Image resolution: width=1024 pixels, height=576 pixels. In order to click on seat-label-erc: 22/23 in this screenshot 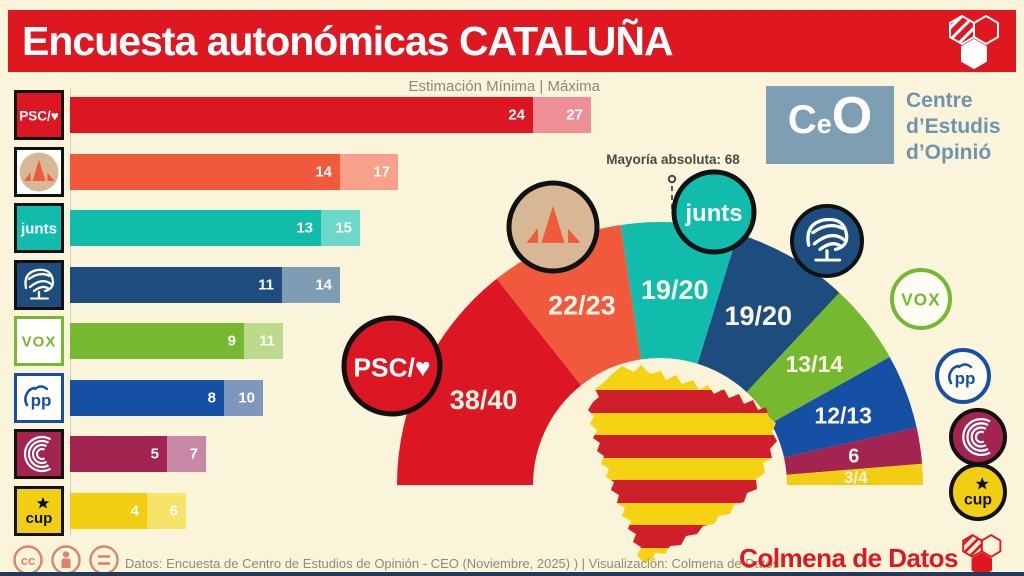, I will do `click(582, 306)`.